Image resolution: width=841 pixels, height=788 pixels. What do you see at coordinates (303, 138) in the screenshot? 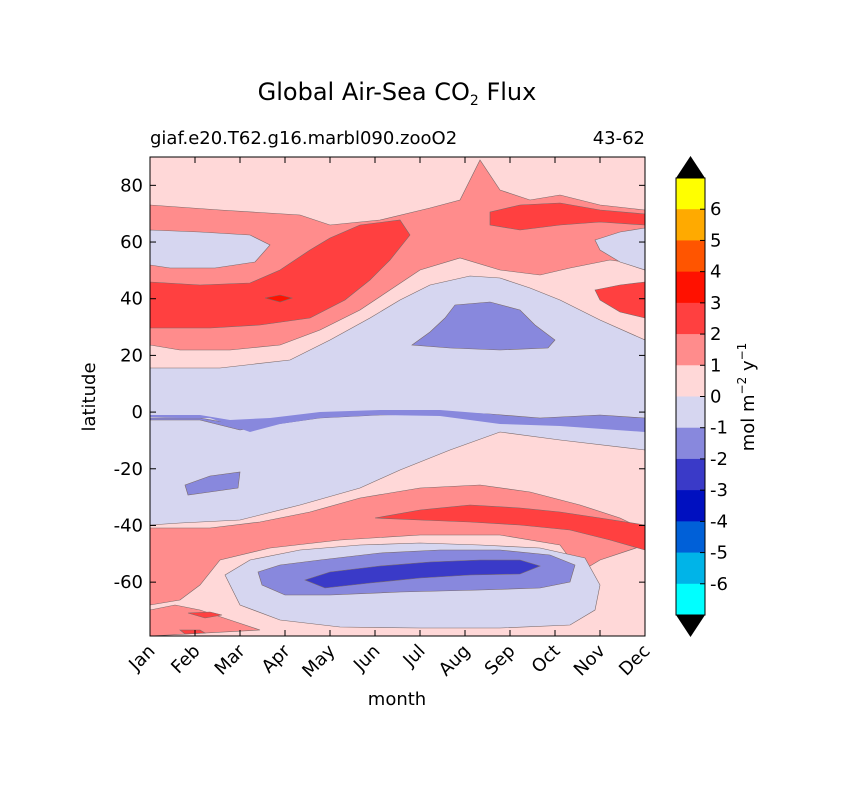
I see `case-label: giaf.e20.T62.g16.marbl090.zooO2` at bounding box center [303, 138].